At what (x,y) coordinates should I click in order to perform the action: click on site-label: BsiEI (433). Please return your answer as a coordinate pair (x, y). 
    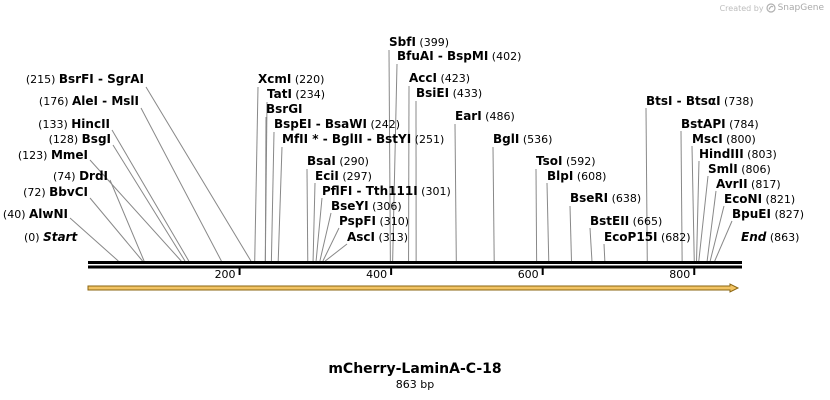
    Looking at the image, I should click on (449, 93).